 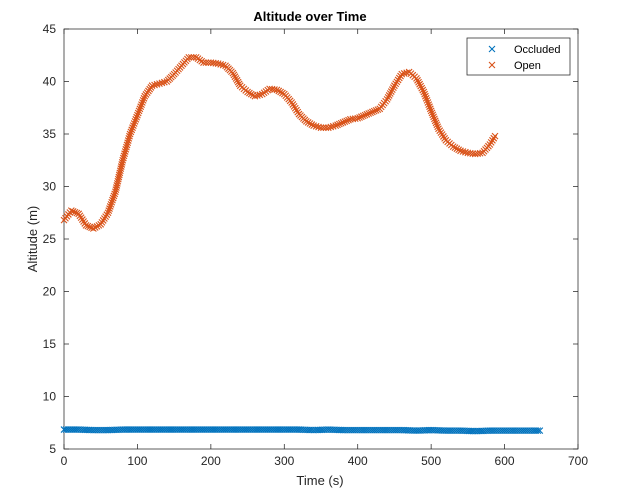 What do you see at coordinates (319, 480) in the screenshot?
I see `x-axis-label: Time (s)` at bounding box center [319, 480].